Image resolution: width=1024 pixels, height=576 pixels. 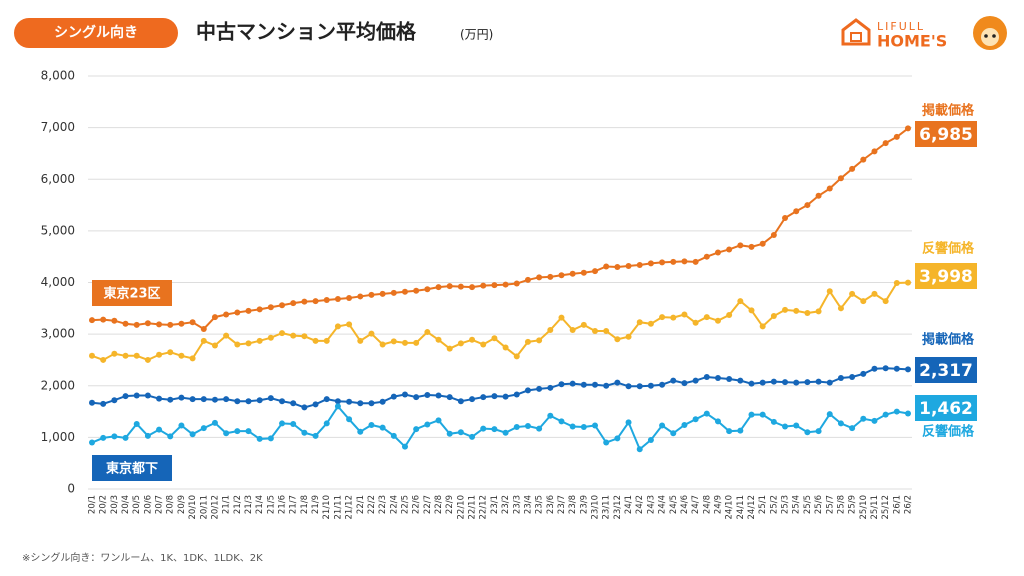 I want to click on x-tick-label: 22/12, so click(x=484, y=507).